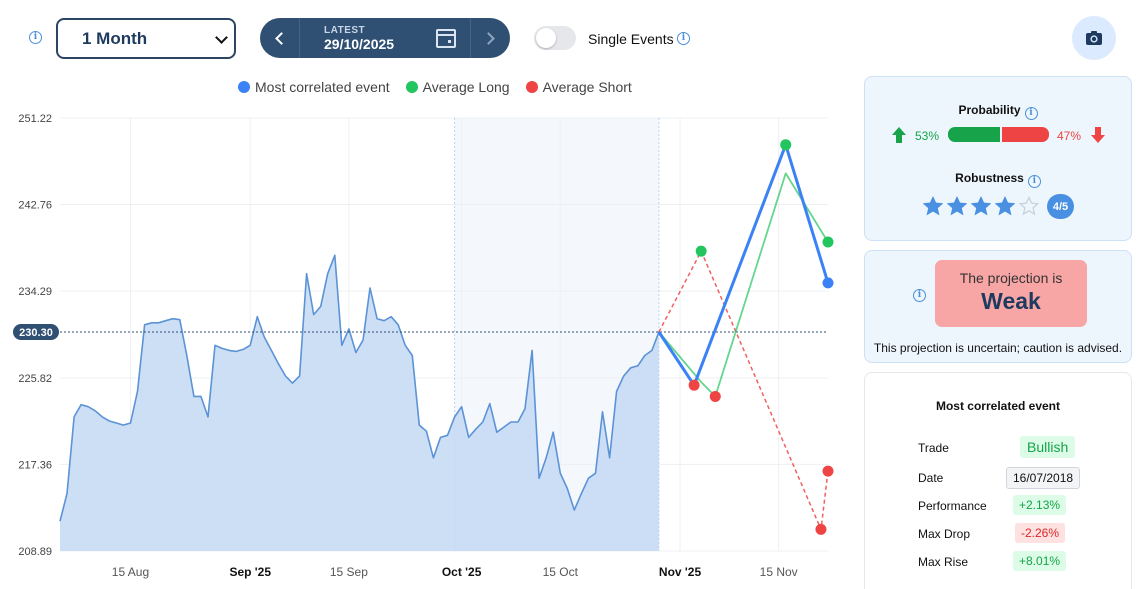  What do you see at coordinates (1040, 561) in the screenshot?
I see `event-max-rise-value: +8.01%` at bounding box center [1040, 561].